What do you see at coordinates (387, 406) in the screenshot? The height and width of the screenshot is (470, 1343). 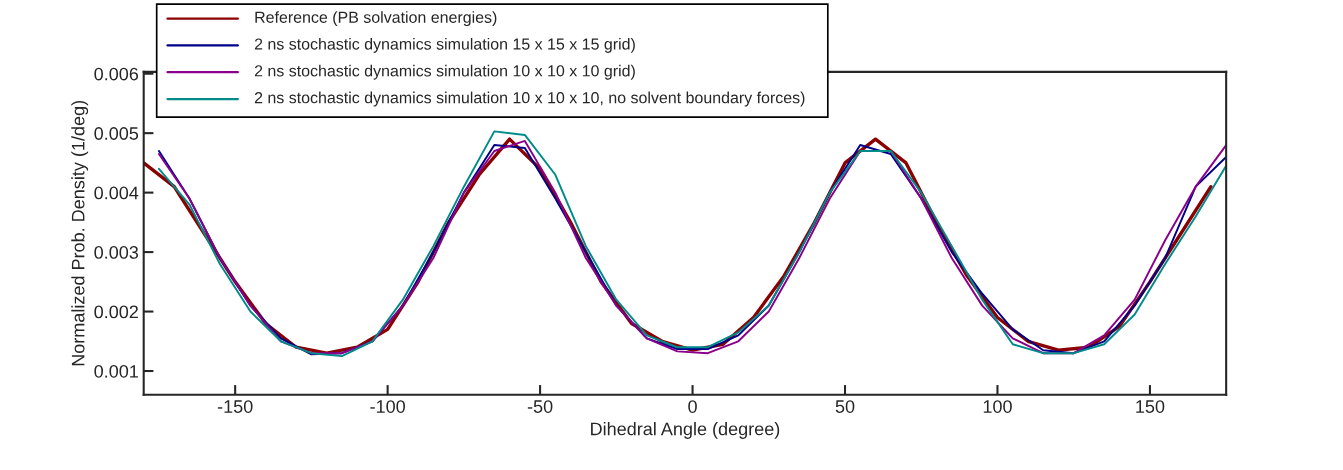 I see `x-tick-label: -100` at bounding box center [387, 406].